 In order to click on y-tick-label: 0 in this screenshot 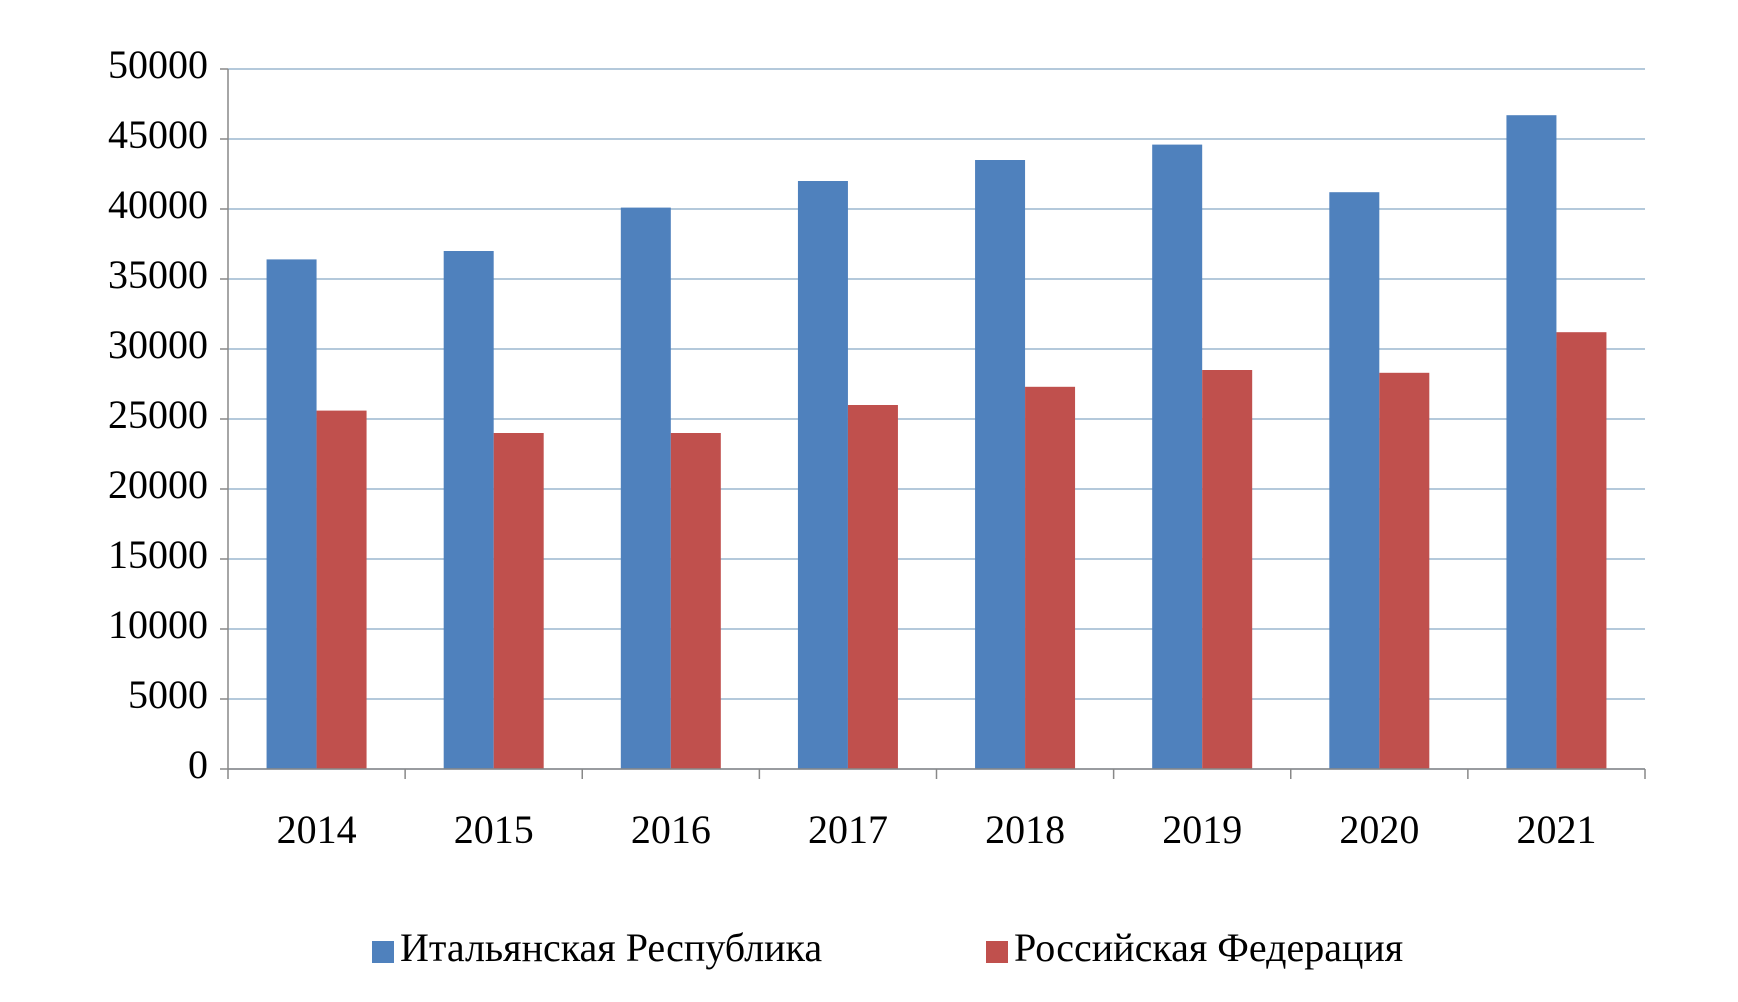, I will do `click(198, 764)`.